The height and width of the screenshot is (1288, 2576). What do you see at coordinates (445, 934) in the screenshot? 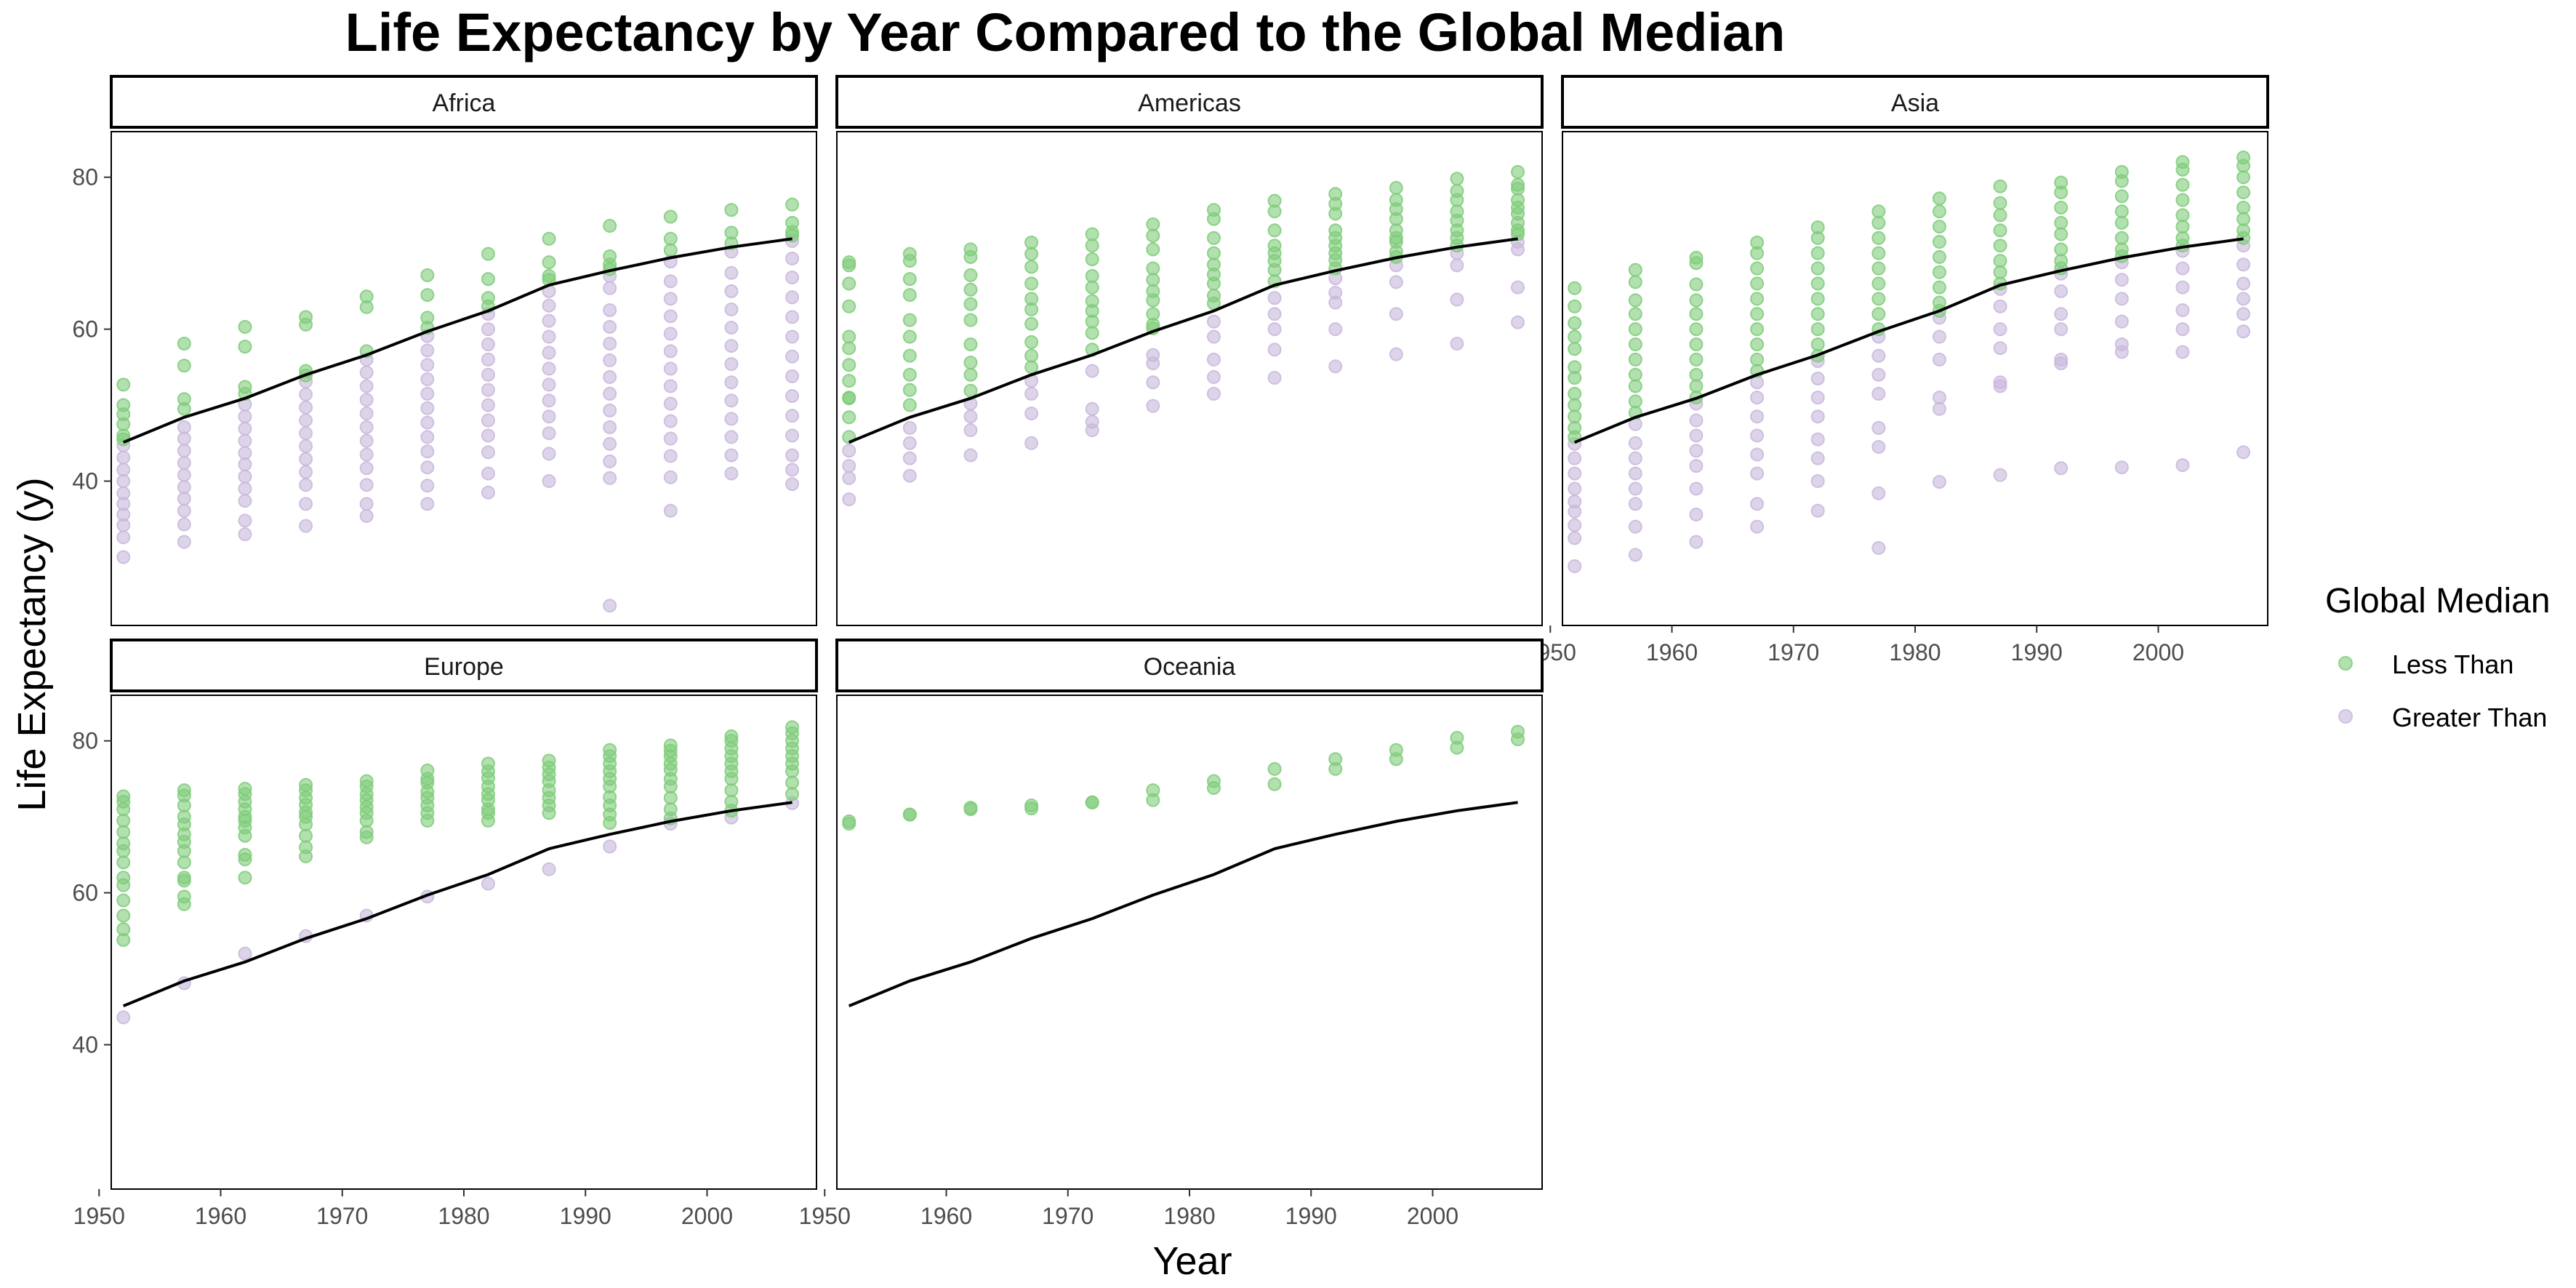
I see `panel-europe: Europe 40 60 80 1950 1960 1970 1980 1990 2000` at bounding box center [445, 934].